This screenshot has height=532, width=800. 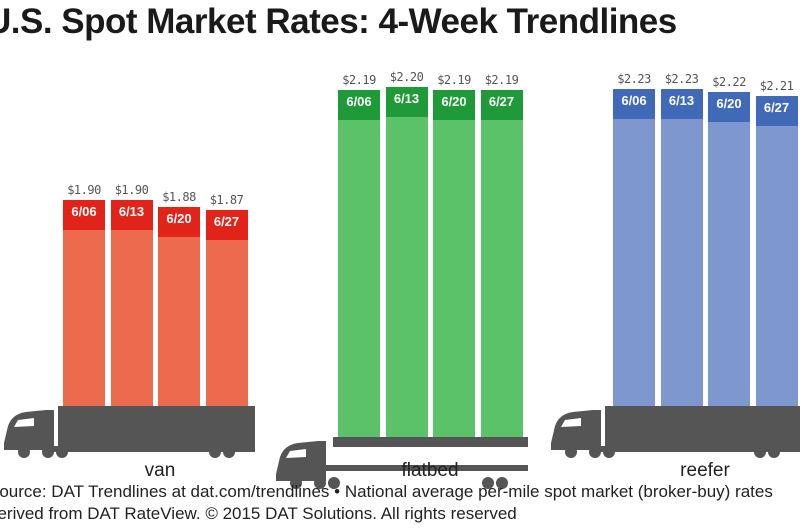 I want to click on van-week-label: 6/20, so click(x=179, y=221).